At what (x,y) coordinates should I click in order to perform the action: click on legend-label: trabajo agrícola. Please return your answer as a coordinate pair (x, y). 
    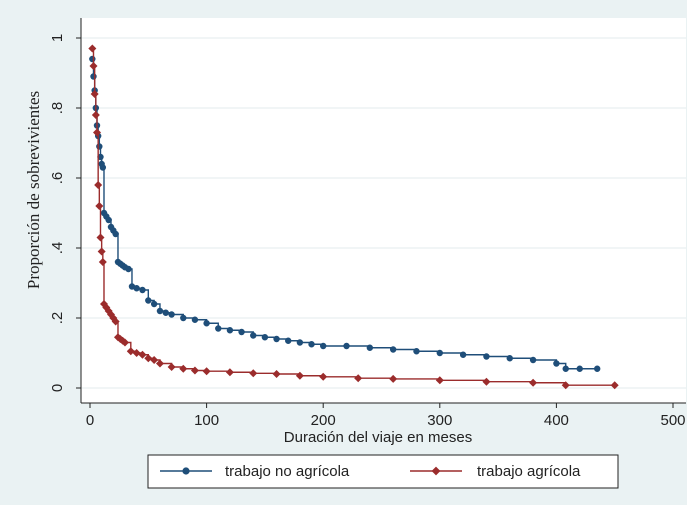
    Looking at the image, I should click on (529, 471).